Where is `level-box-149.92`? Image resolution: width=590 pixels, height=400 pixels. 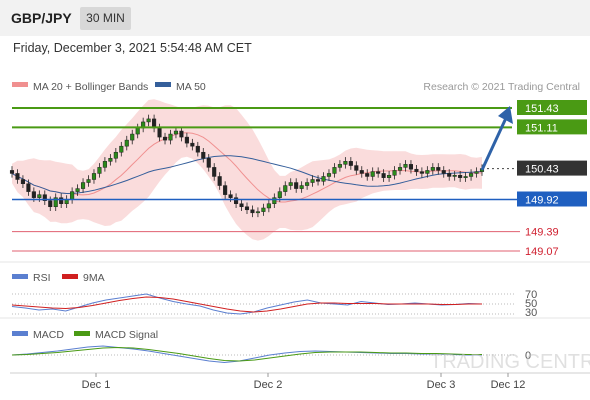
level-box-149.92 is located at coordinates (552, 199).